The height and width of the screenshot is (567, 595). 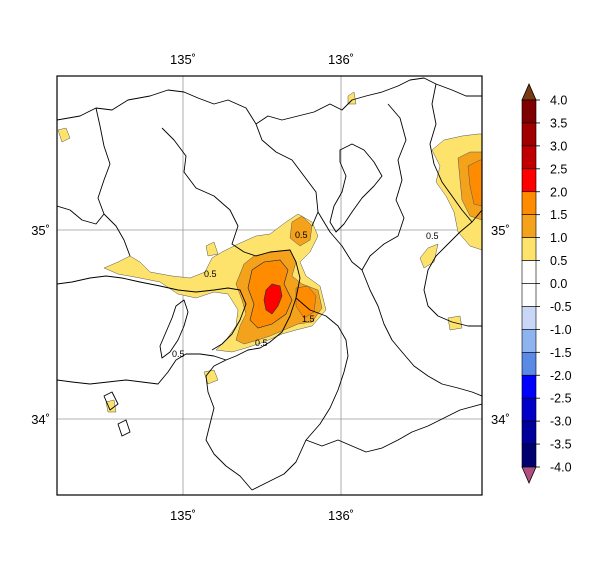 What do you see at coordinates (183, 515) in the screenshot?
I see `tick-label-bottom-135: 135˚` at bounding box center [183, 515].